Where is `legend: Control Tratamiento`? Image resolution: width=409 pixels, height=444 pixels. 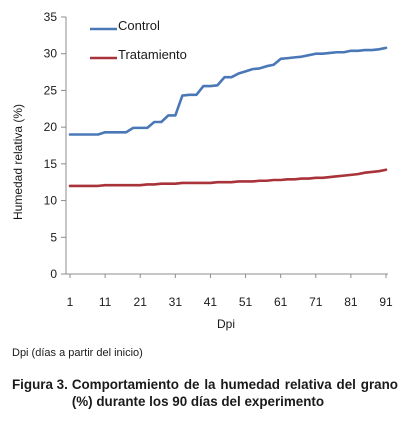 legend: Control Tratamiento is located at coordinates (138, 40).